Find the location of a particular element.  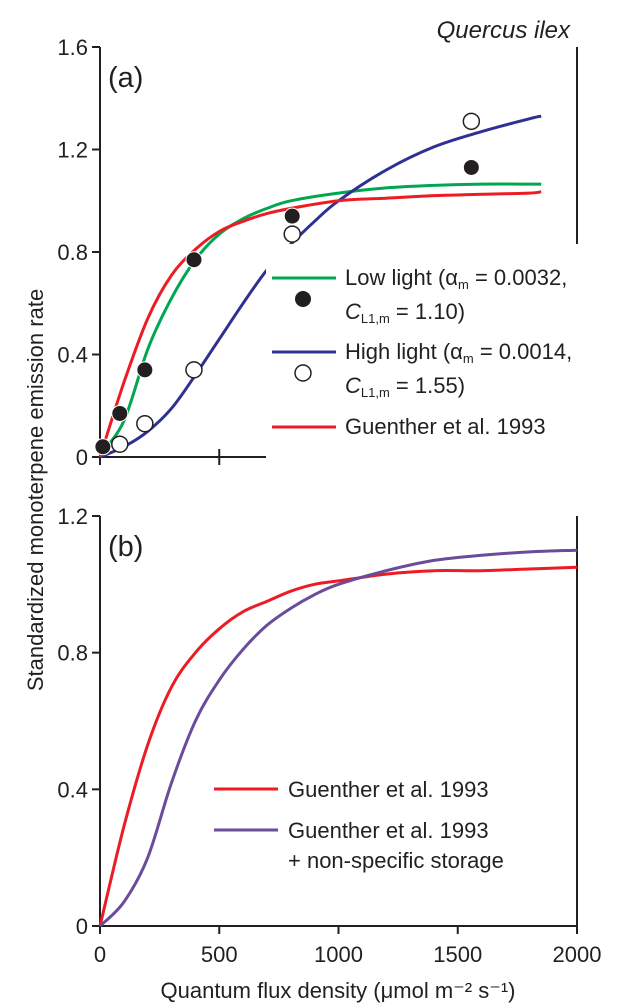

legend-marker-filled is located at coordinates (303, 299).